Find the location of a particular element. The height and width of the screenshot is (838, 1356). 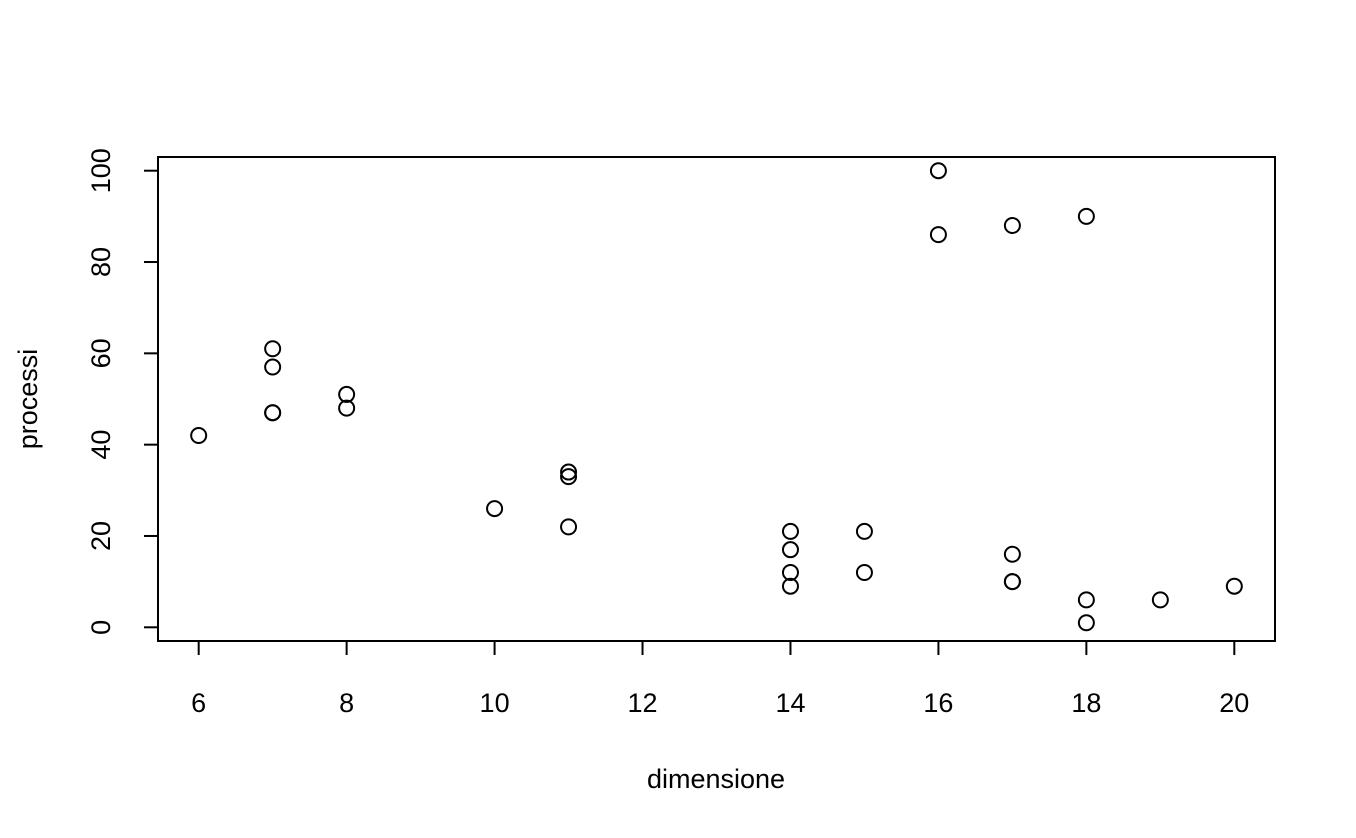

y-tick-label: 60 is located at coordinates (101, 353).